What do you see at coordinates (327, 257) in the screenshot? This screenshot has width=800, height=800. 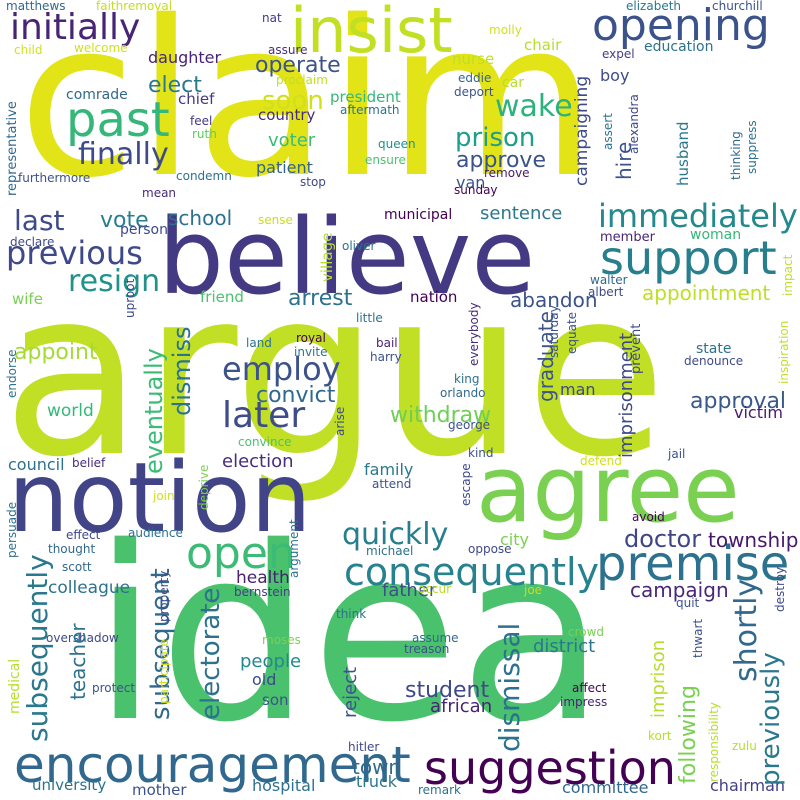 I see `word-village: village` at bounding box center [327, 257].